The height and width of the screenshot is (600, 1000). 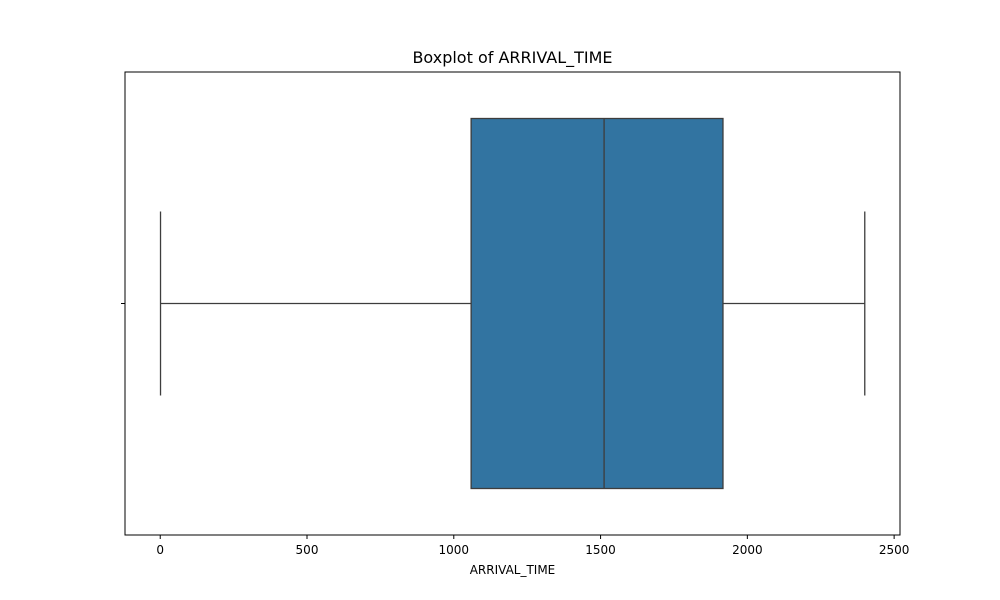 I want to click on x-tick-label: 0, so click(x=160, y=550).